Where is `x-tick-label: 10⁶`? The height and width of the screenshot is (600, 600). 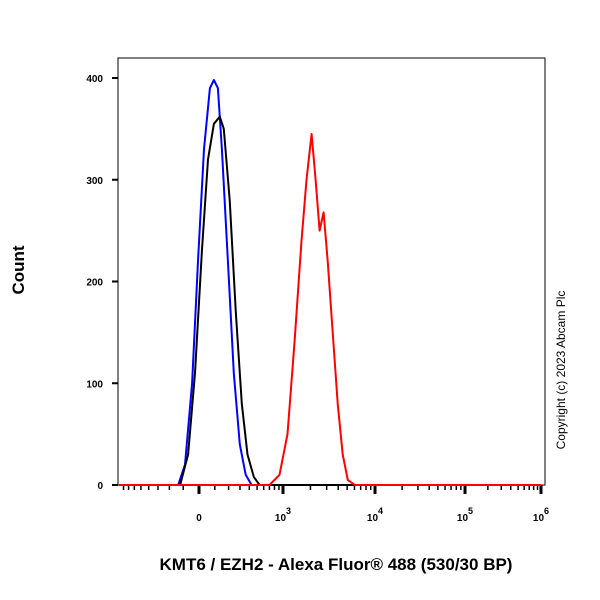
x-tick-label: 10⁶ is located at coordinates (541, 515).